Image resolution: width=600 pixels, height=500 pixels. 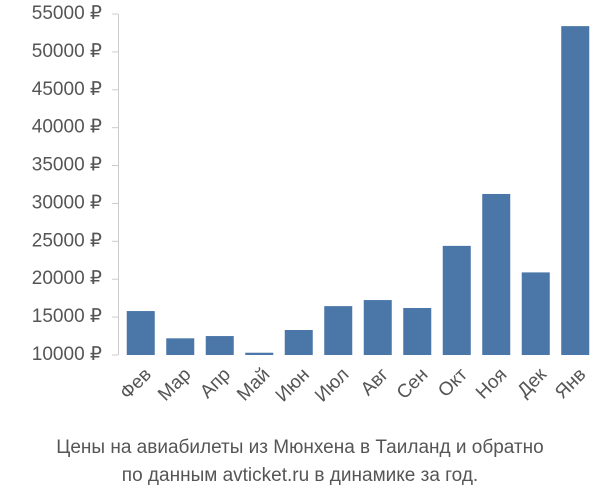 I want to click on y-tick-label: 45000 ₽, so click(x=67, y=89).